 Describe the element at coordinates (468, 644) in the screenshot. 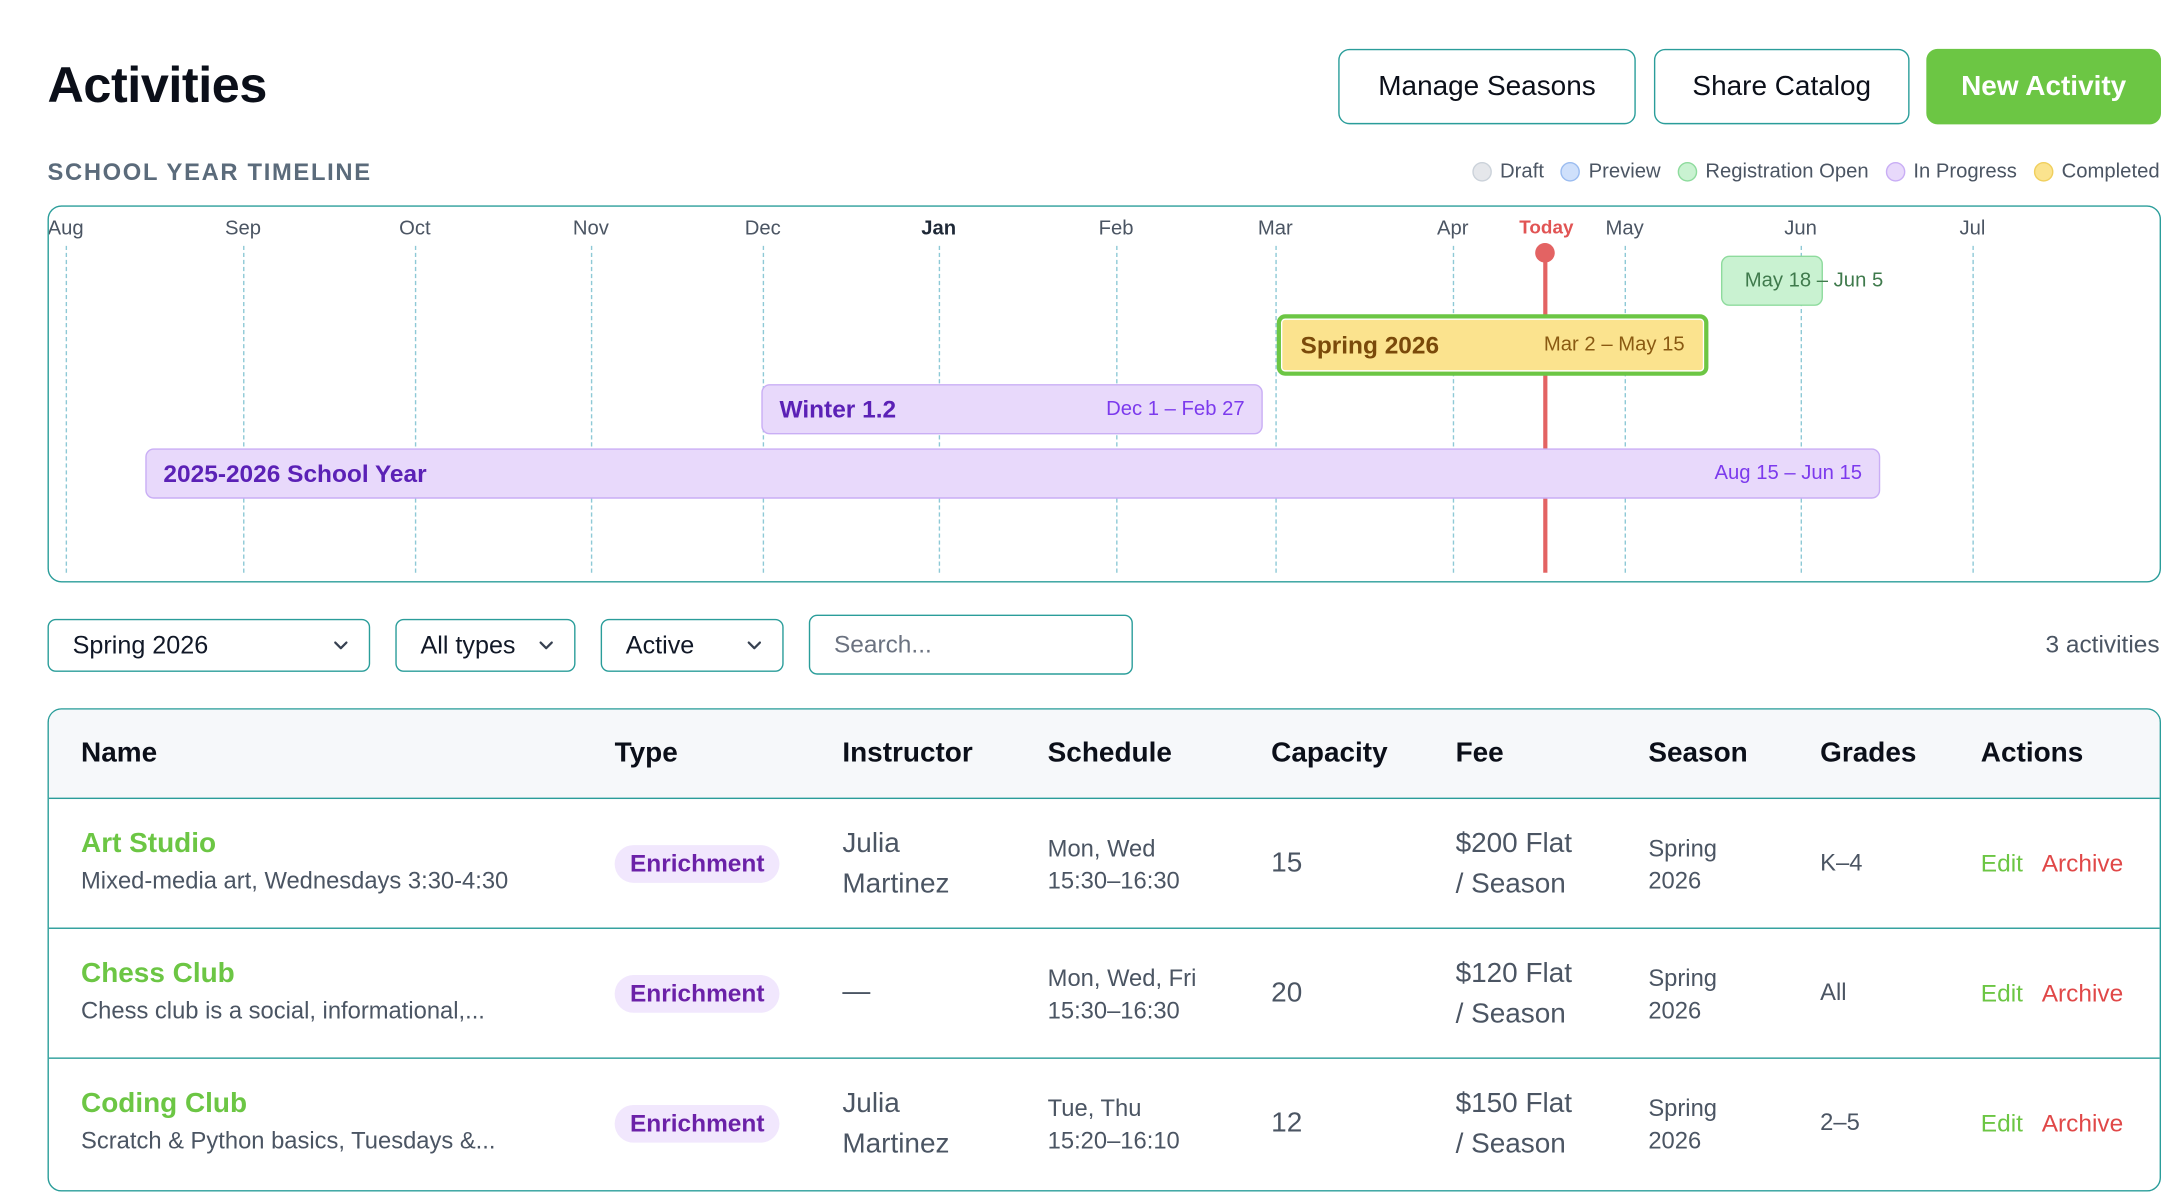

I see `type-filter-value: All types` at that location.